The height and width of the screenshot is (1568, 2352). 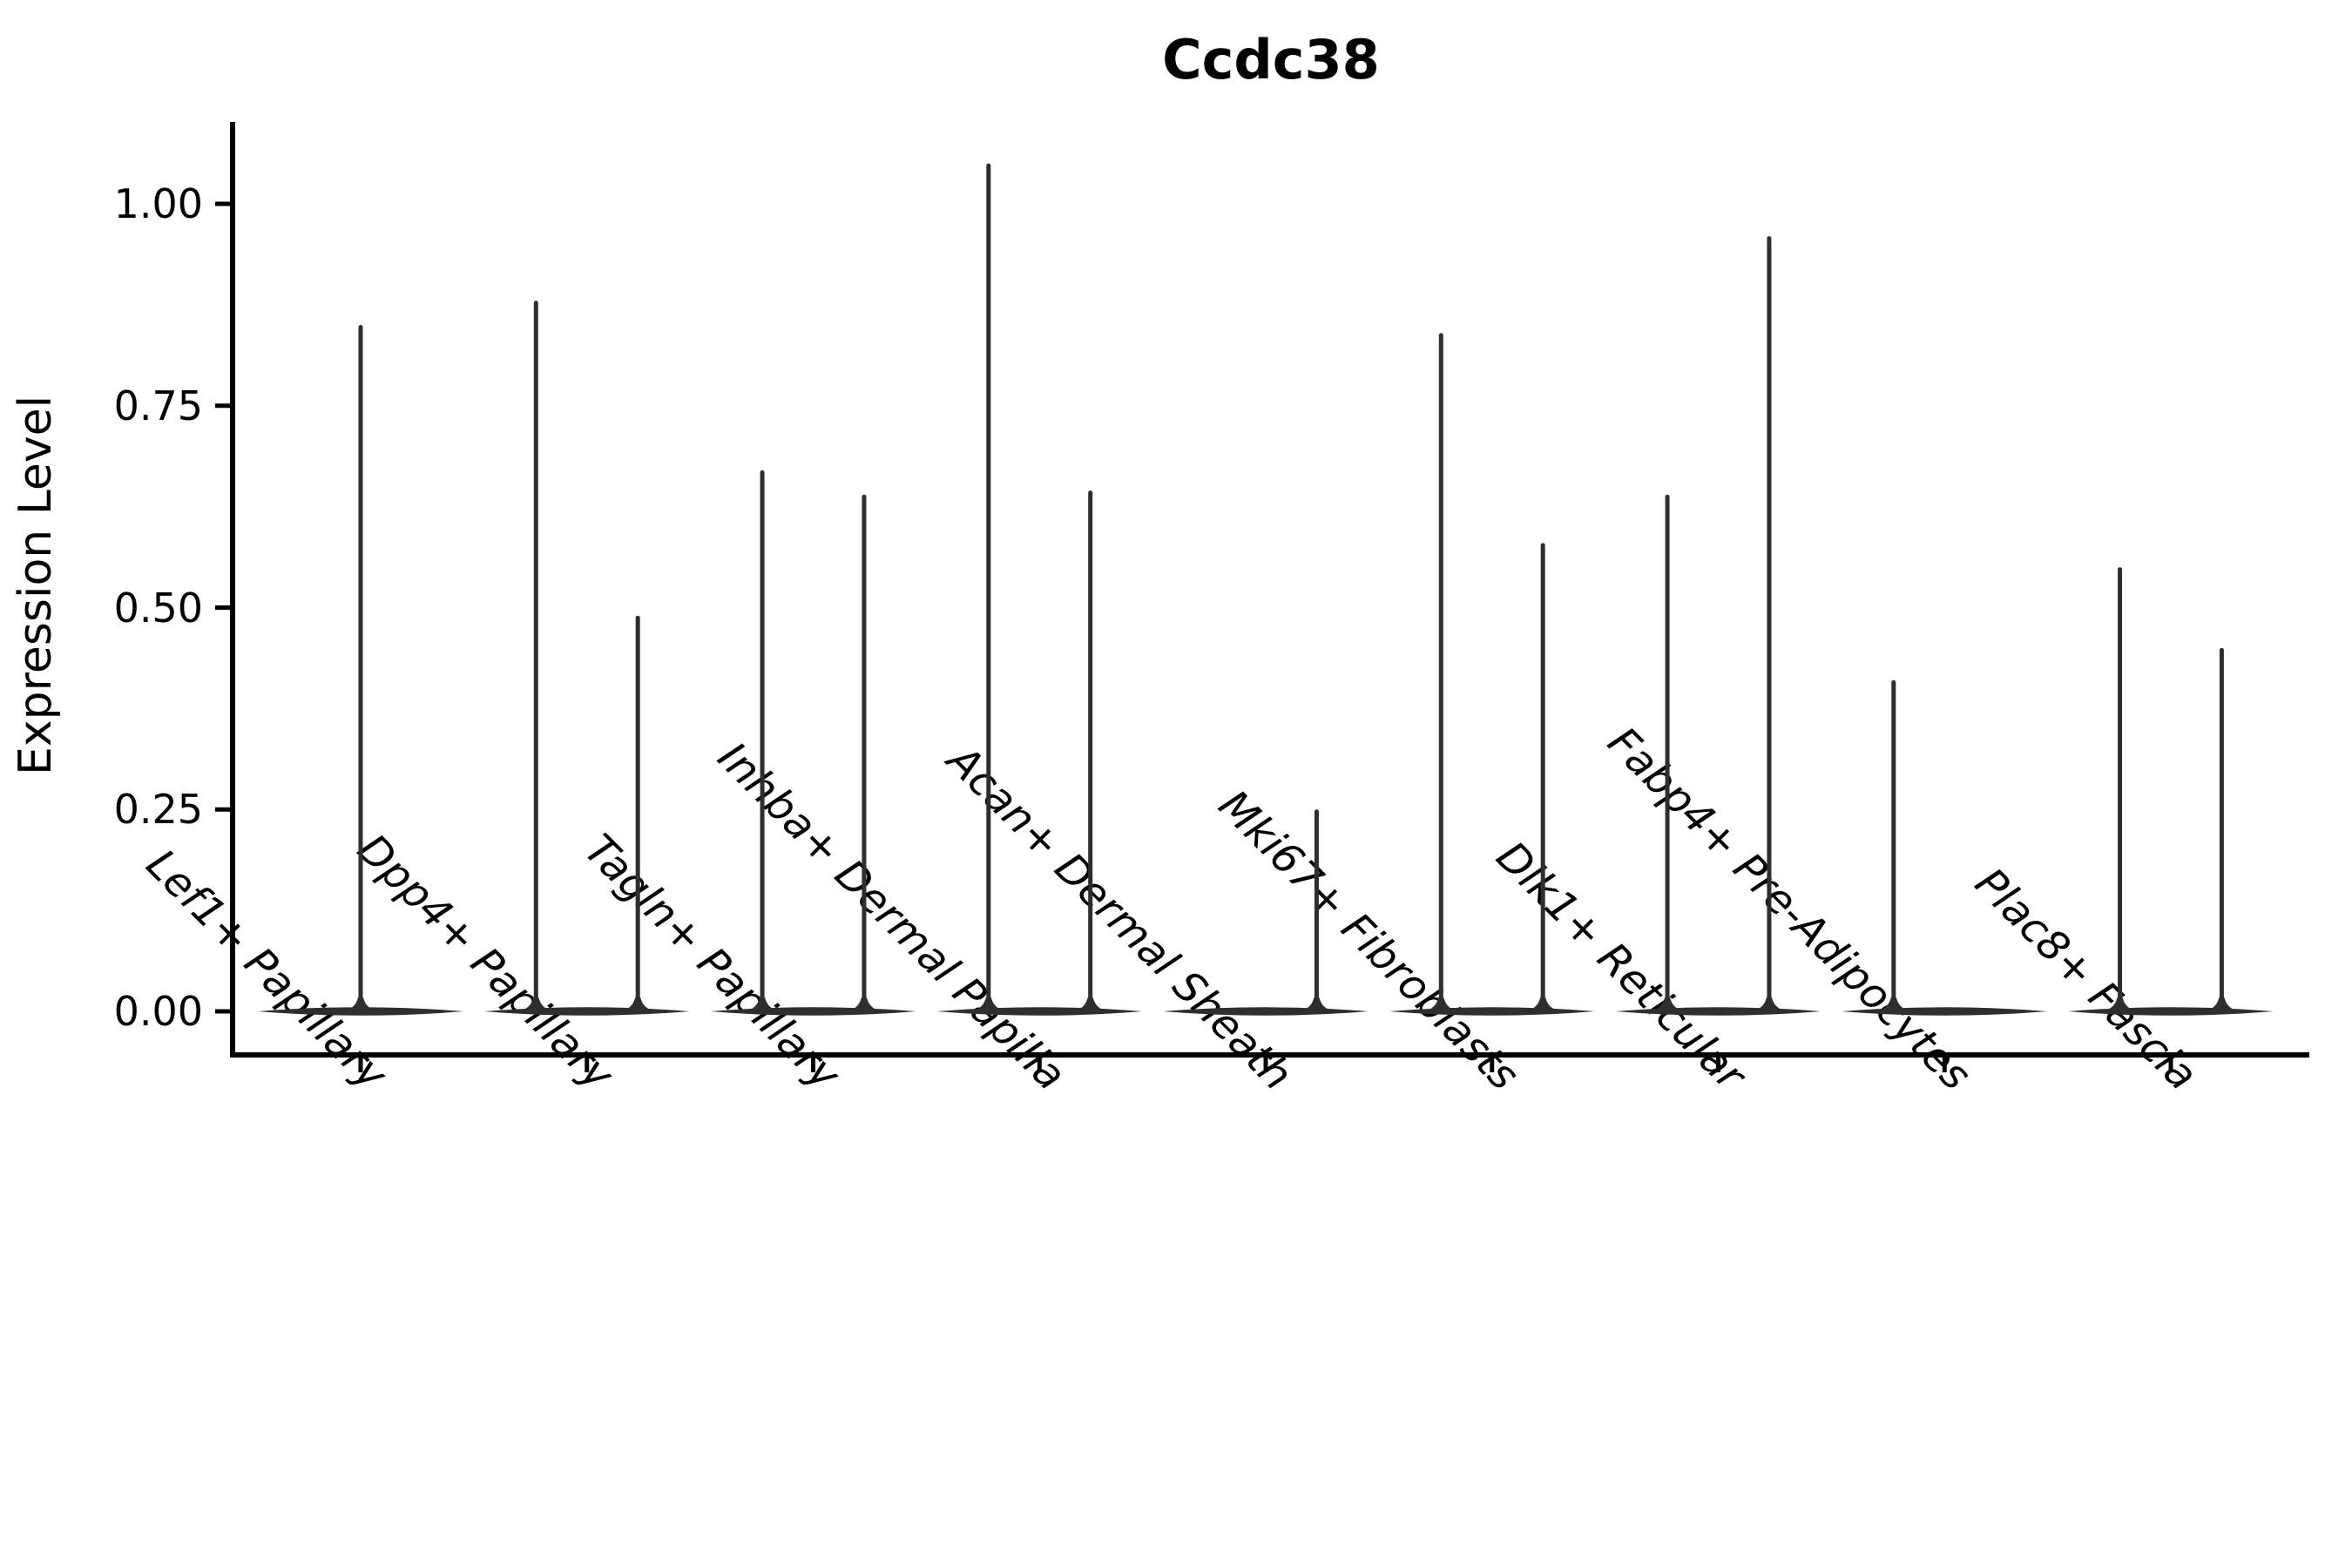 I want to click on y-tick-label-3: 0.75, so click(x=158, y=405).